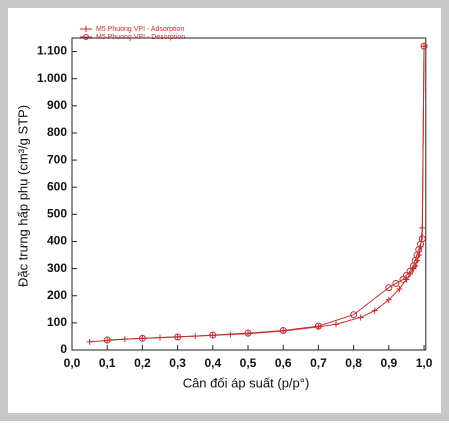  Describe the element at coordinates (353, 363) in the screenshot. I see `x-tick-label: 0,8` at that location.